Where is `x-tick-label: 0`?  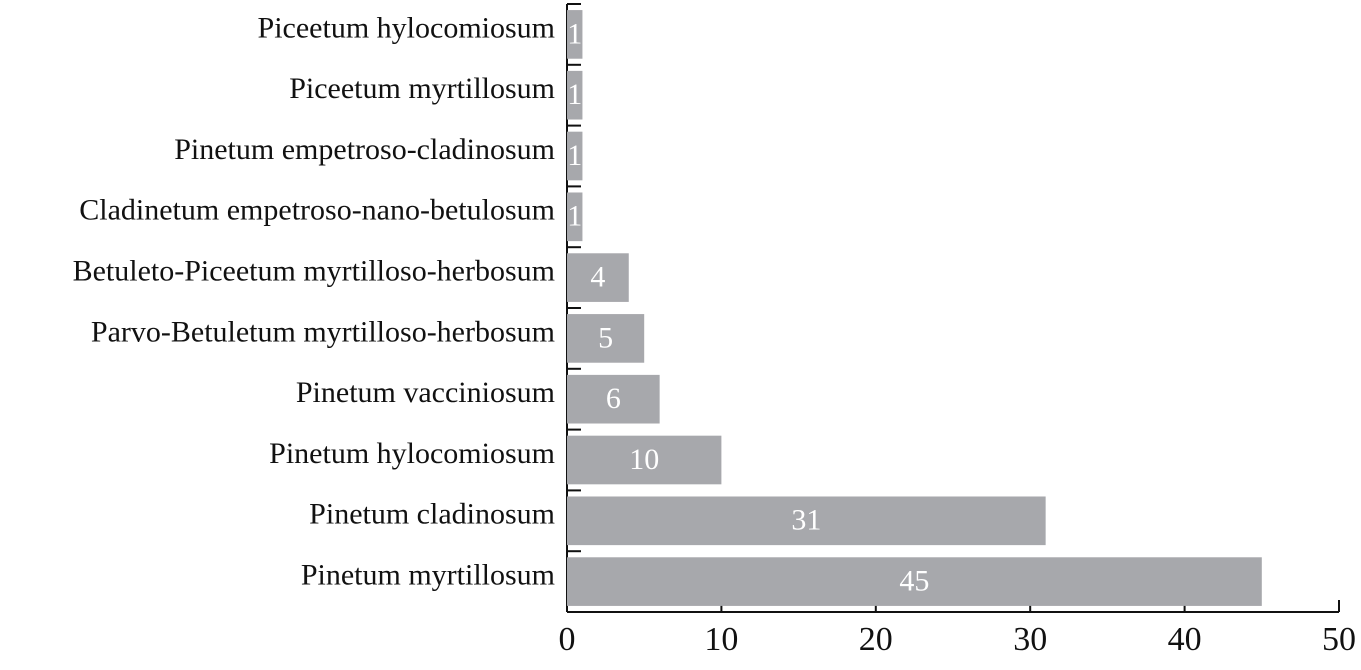
x-tick-label: 0 is located at coordinates (567, 639).